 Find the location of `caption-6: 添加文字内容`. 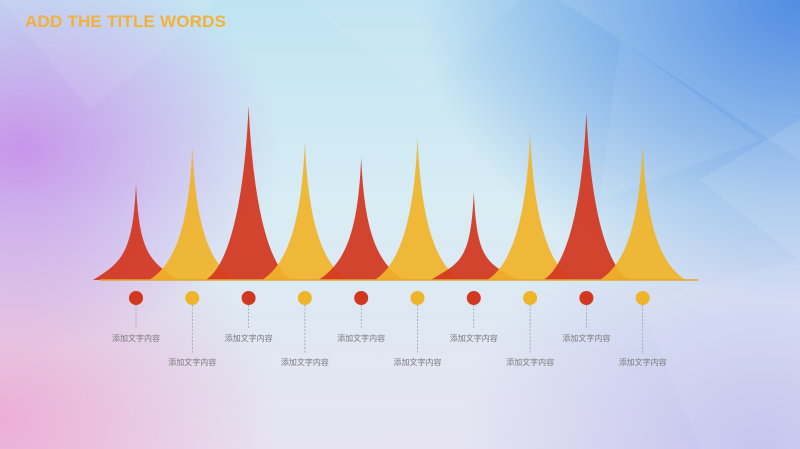

caption-6: 添加文字内容 is located at coordinates (417, 362).